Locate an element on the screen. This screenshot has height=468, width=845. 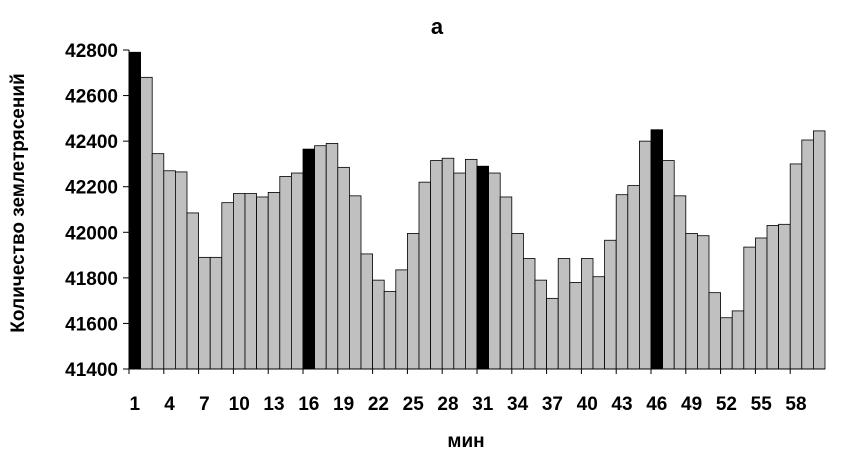
y-tick-label: 42600 is located at coordinates (91, 97).